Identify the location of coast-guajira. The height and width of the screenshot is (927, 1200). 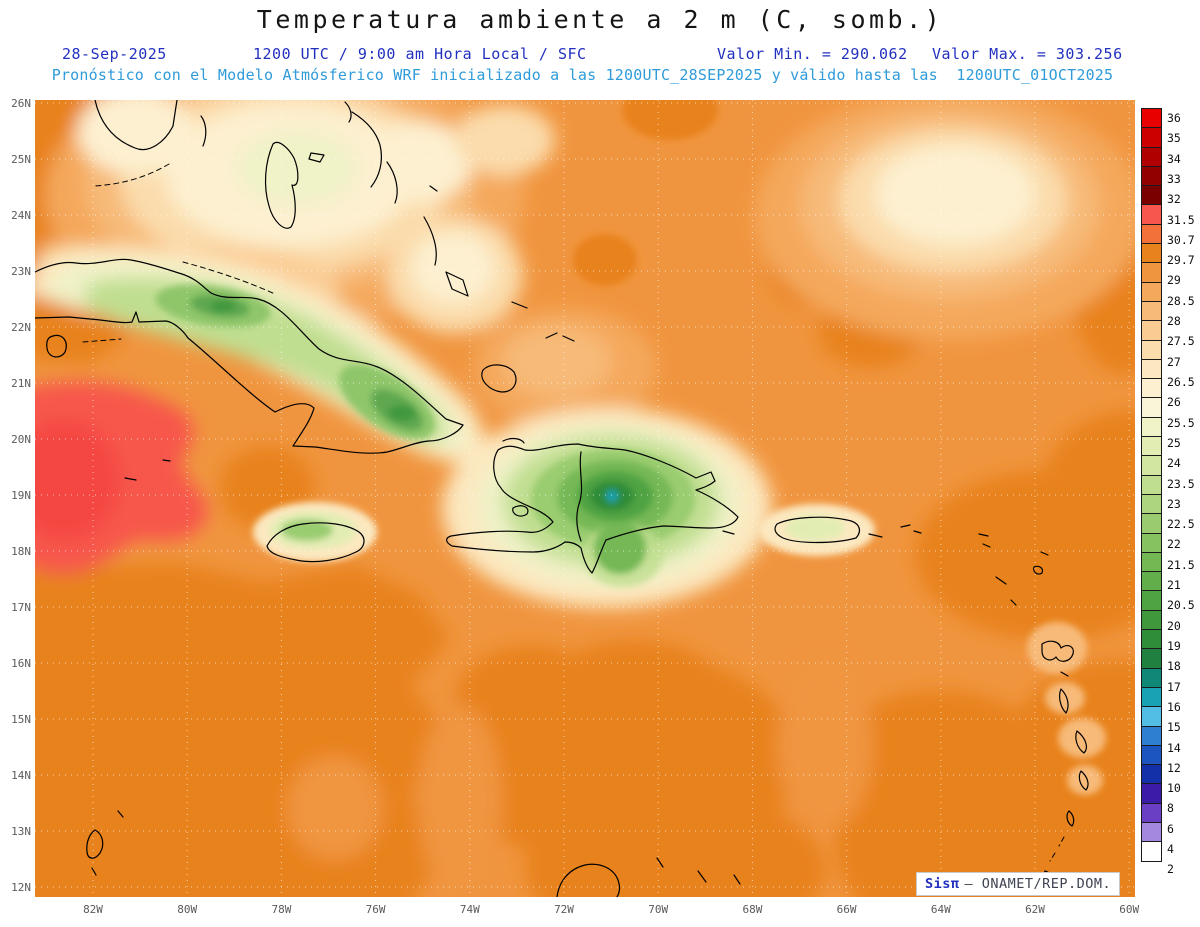
(588, 880).